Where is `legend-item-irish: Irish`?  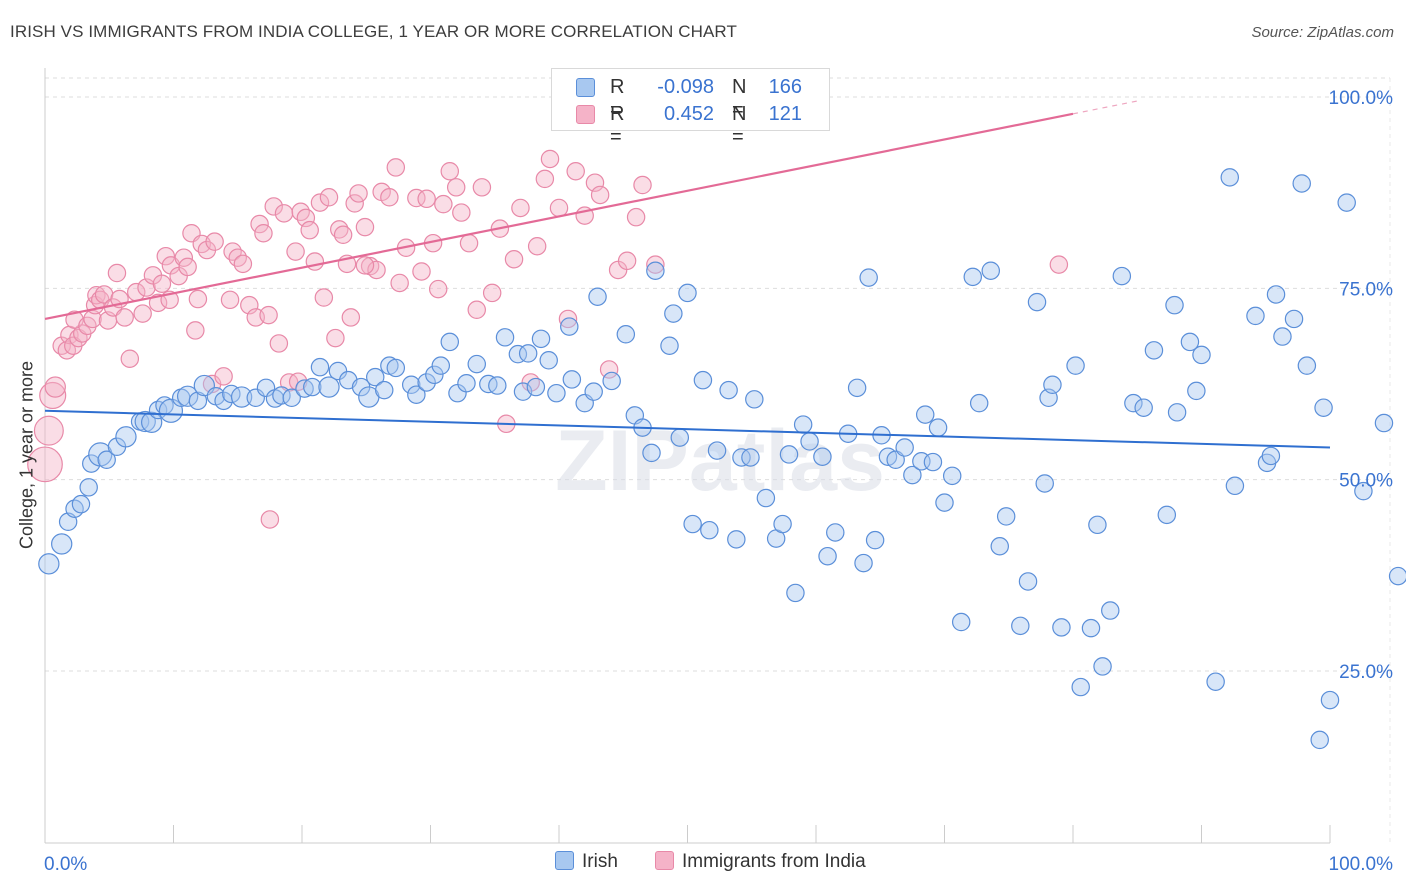
legend-item-irish: Irish is located at coordinates (586, 862).